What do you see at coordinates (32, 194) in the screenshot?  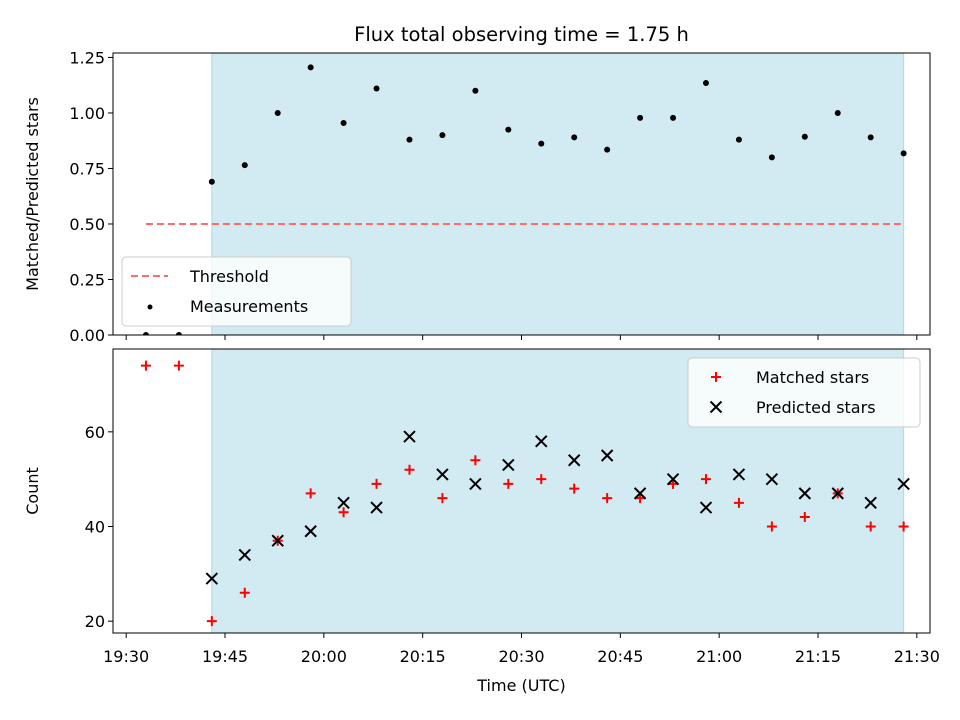 I see `y-axis-label: Matched/Predicted stars` at bounding box center [32, 194].